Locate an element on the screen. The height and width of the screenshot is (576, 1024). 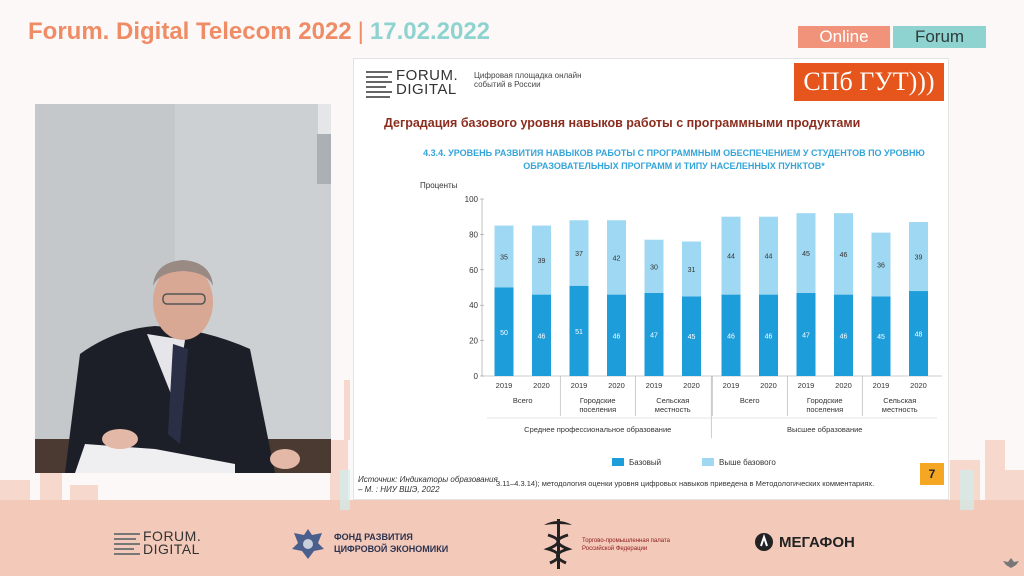
y-tick-label: 0 is located at coordinates (476, 376).